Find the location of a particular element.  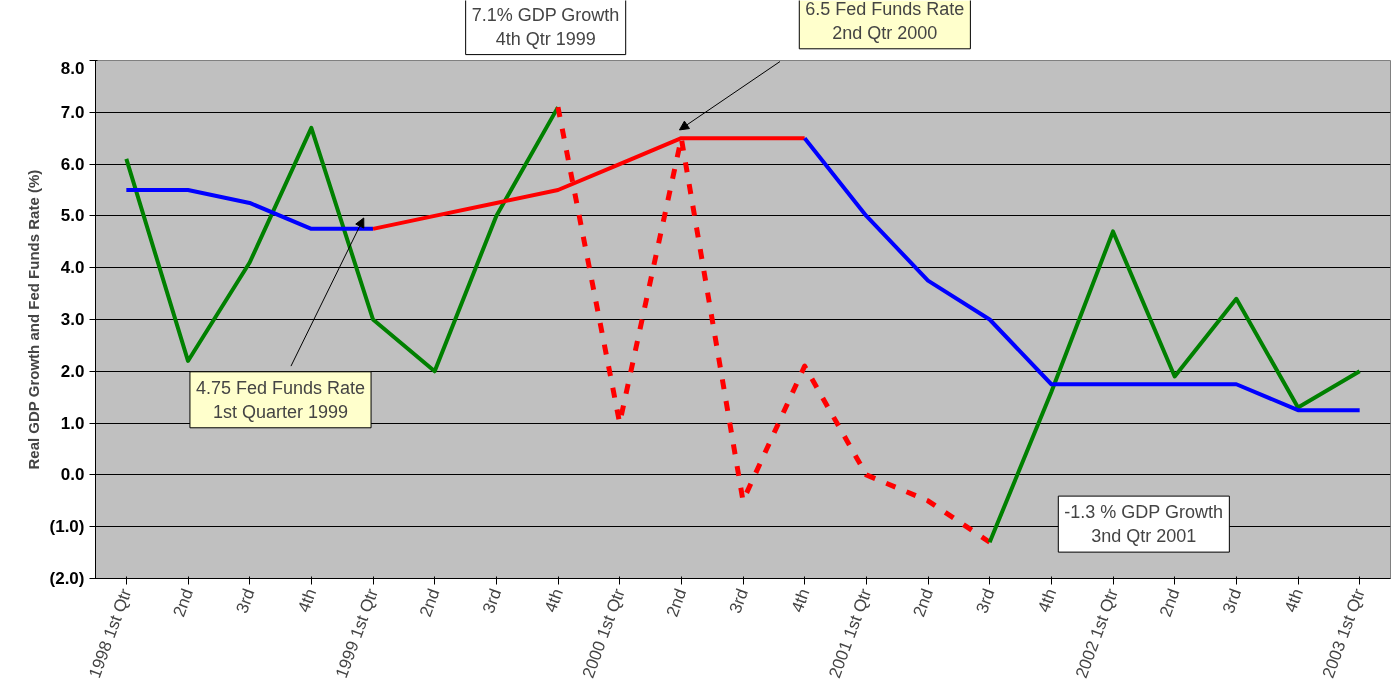

y-tick-label: 0.0 is located at coordinates (72, 475).